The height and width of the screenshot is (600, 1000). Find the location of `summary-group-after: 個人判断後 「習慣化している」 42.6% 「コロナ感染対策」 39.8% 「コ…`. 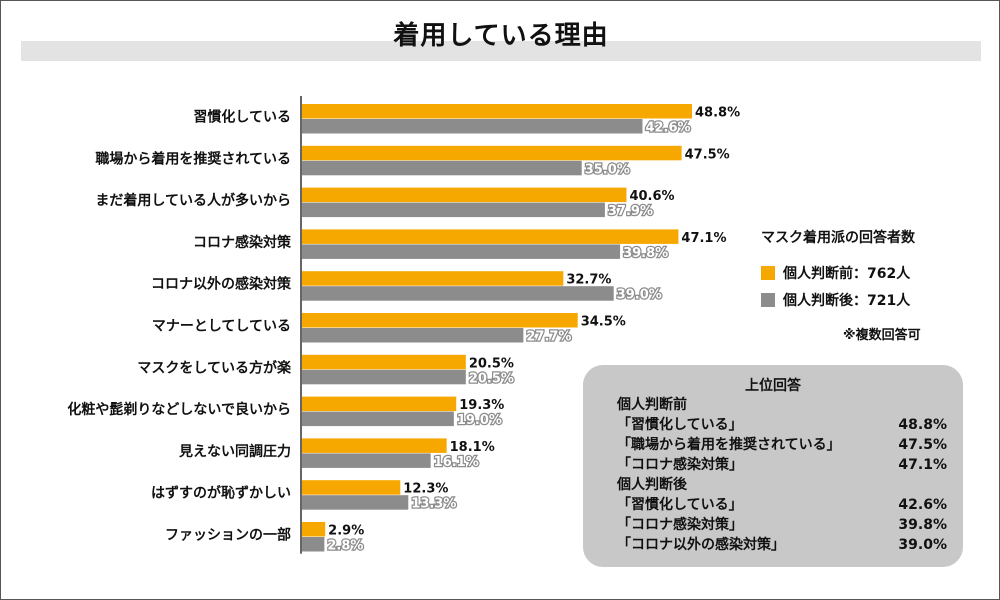

summary-group-after: 個人判断後 「習慣化している」 42.6% 「コロナ感染対策」 39.8% 「コ… is located at coordinates (782, 515).